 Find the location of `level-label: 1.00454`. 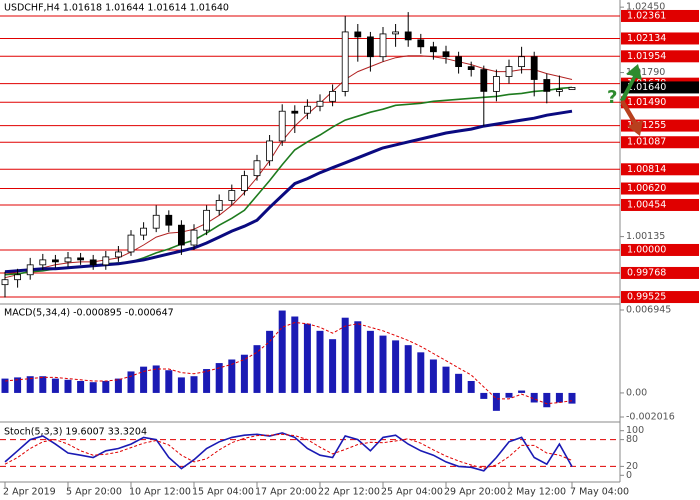

level-label: 1.00454 is located at coordinates (646, 204).